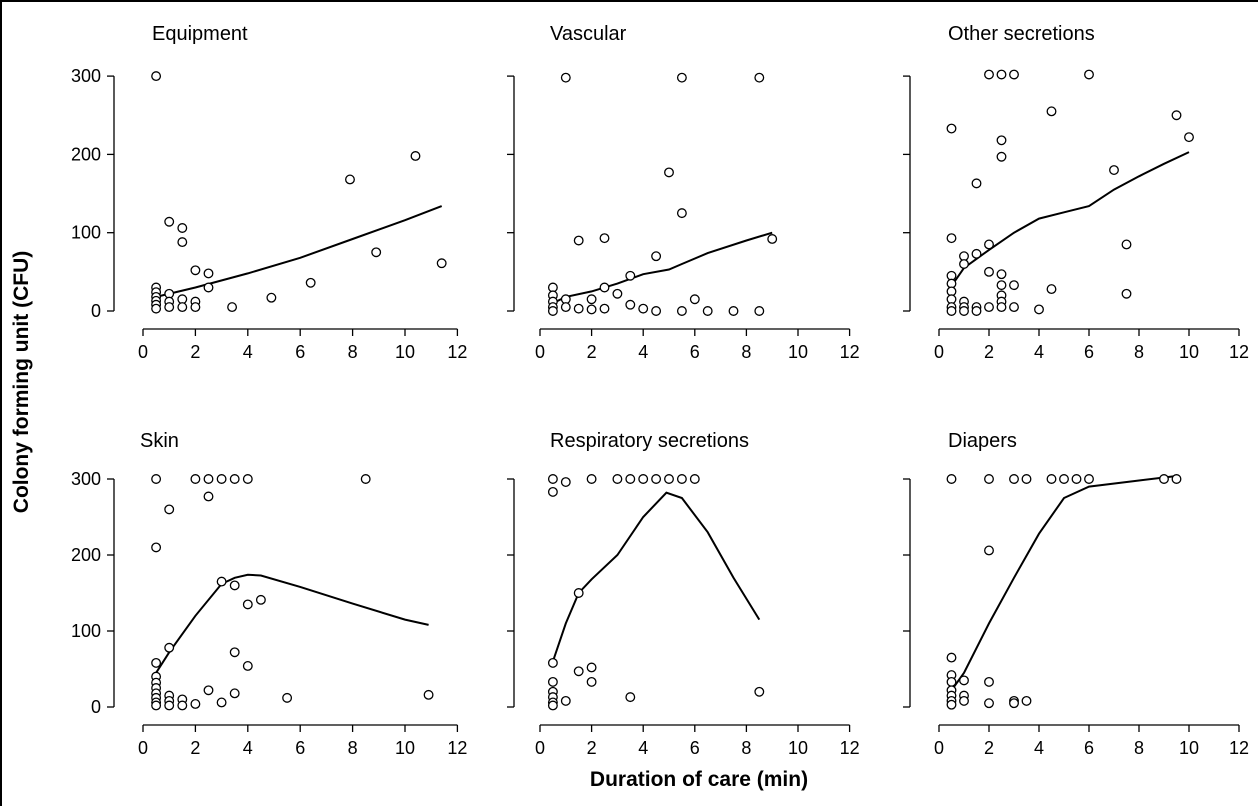 Image resolution: width=1258 pixels, height=808 pixels. What do you see at coordinates (86, 555) in the screenshot?
I see `y-tick-label: 200` at bounding box center [86, 555].